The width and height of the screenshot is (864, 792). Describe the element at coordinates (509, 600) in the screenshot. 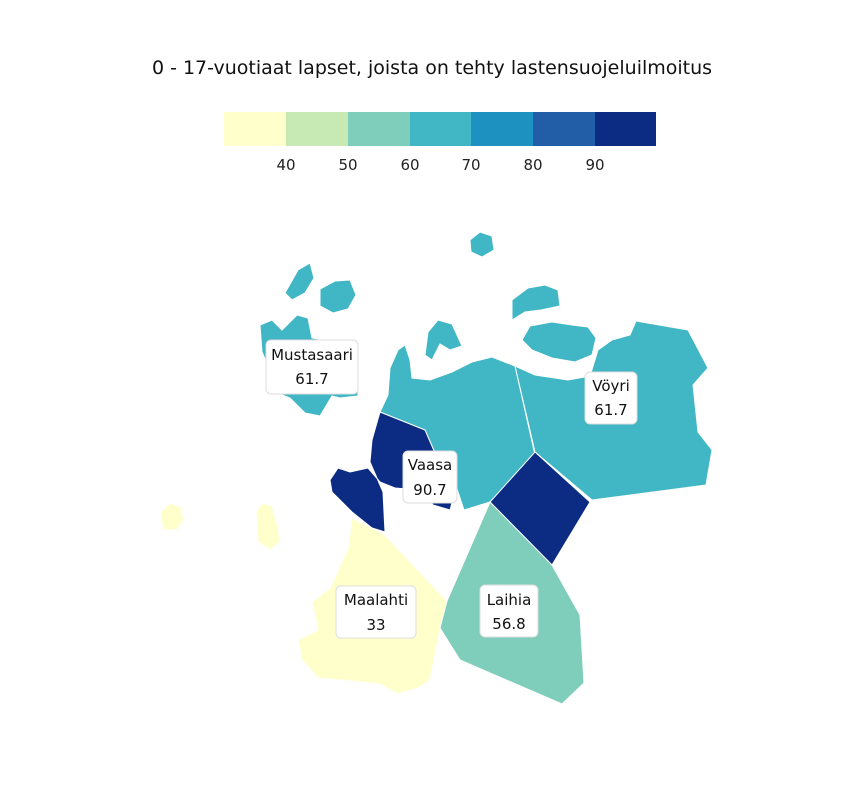

I see `region-name: Laihia` at that location.